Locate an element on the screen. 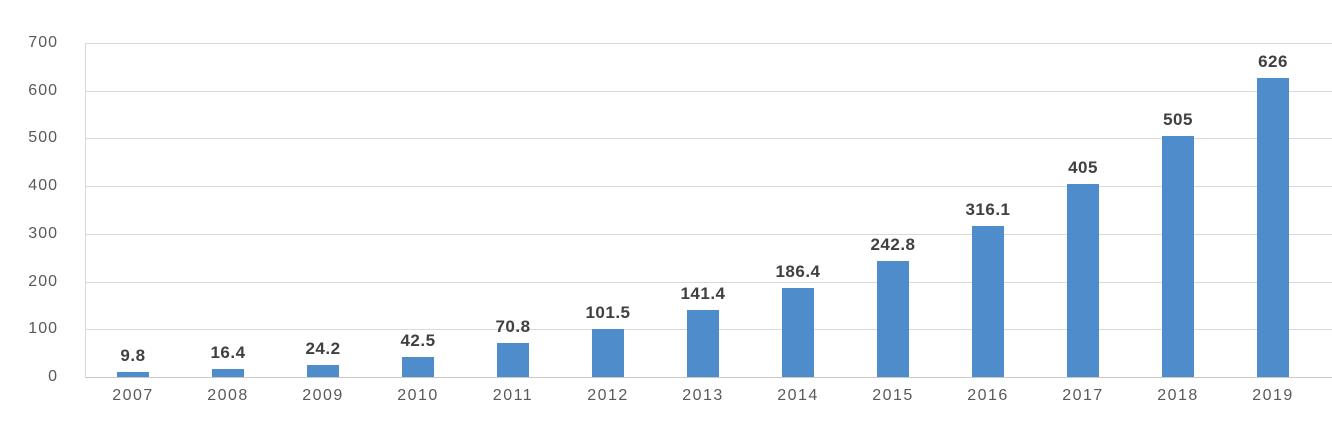  bar-2014 is located at coordinates (798, 332).